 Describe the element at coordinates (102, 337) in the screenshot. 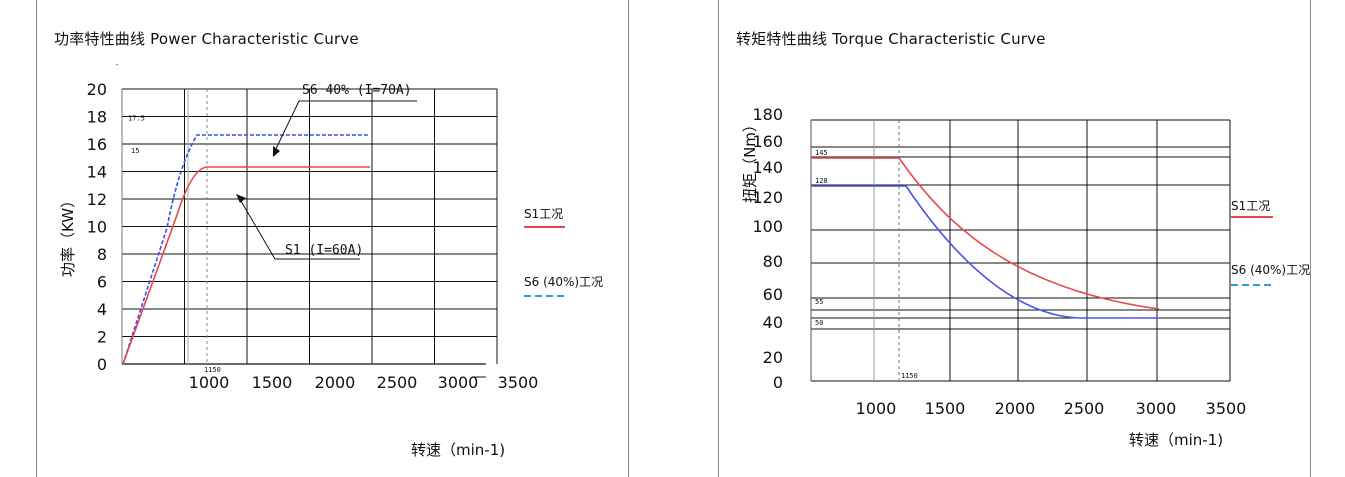

I see `y-tick-label: 2` at that location.